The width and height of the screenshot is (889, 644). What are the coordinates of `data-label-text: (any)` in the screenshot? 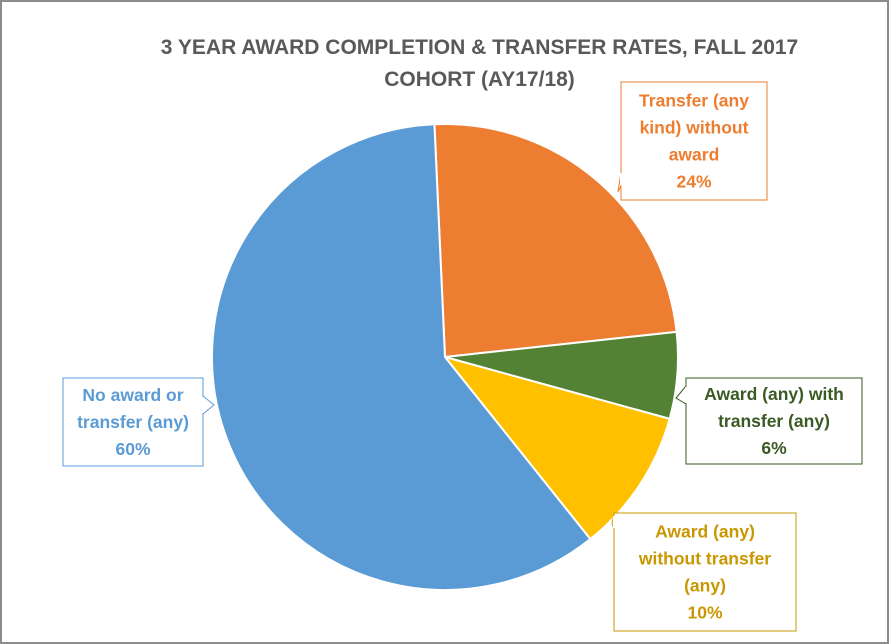 It's located at (705, 586).